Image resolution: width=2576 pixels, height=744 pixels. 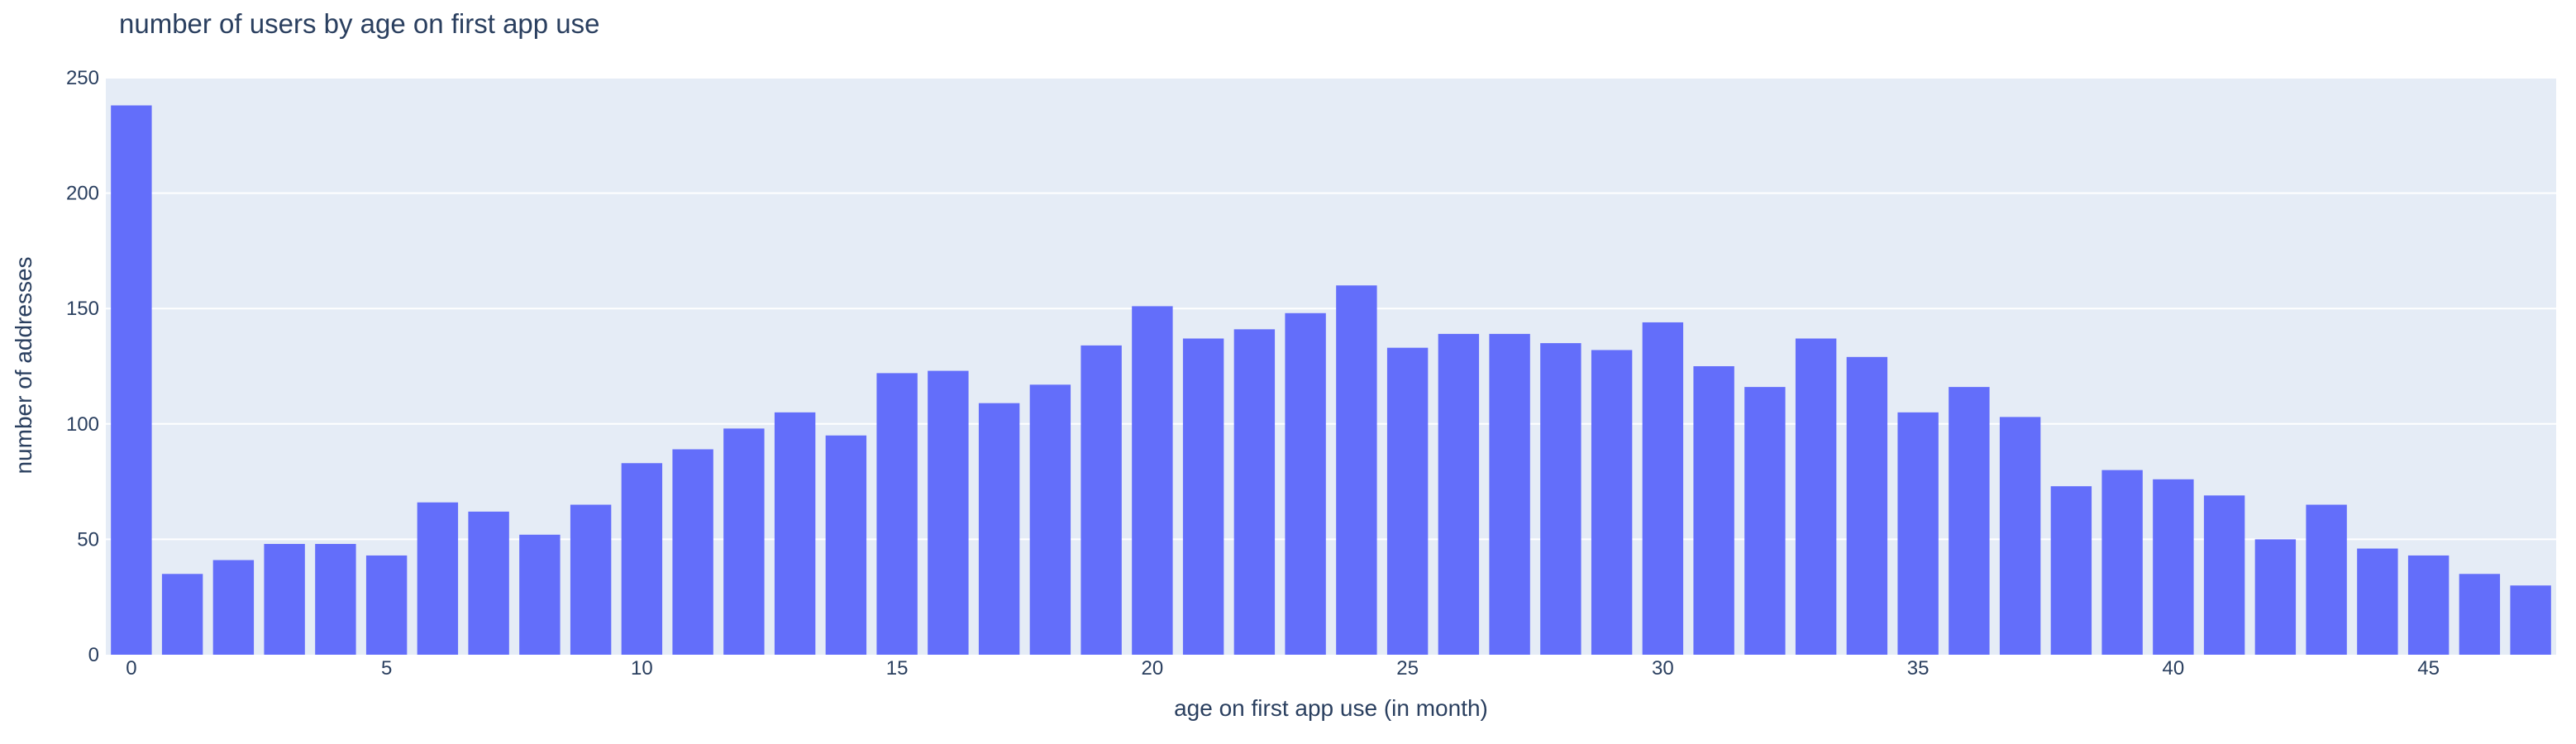 I want to click on x-tick-label: 10, so click(x=642, y=668).